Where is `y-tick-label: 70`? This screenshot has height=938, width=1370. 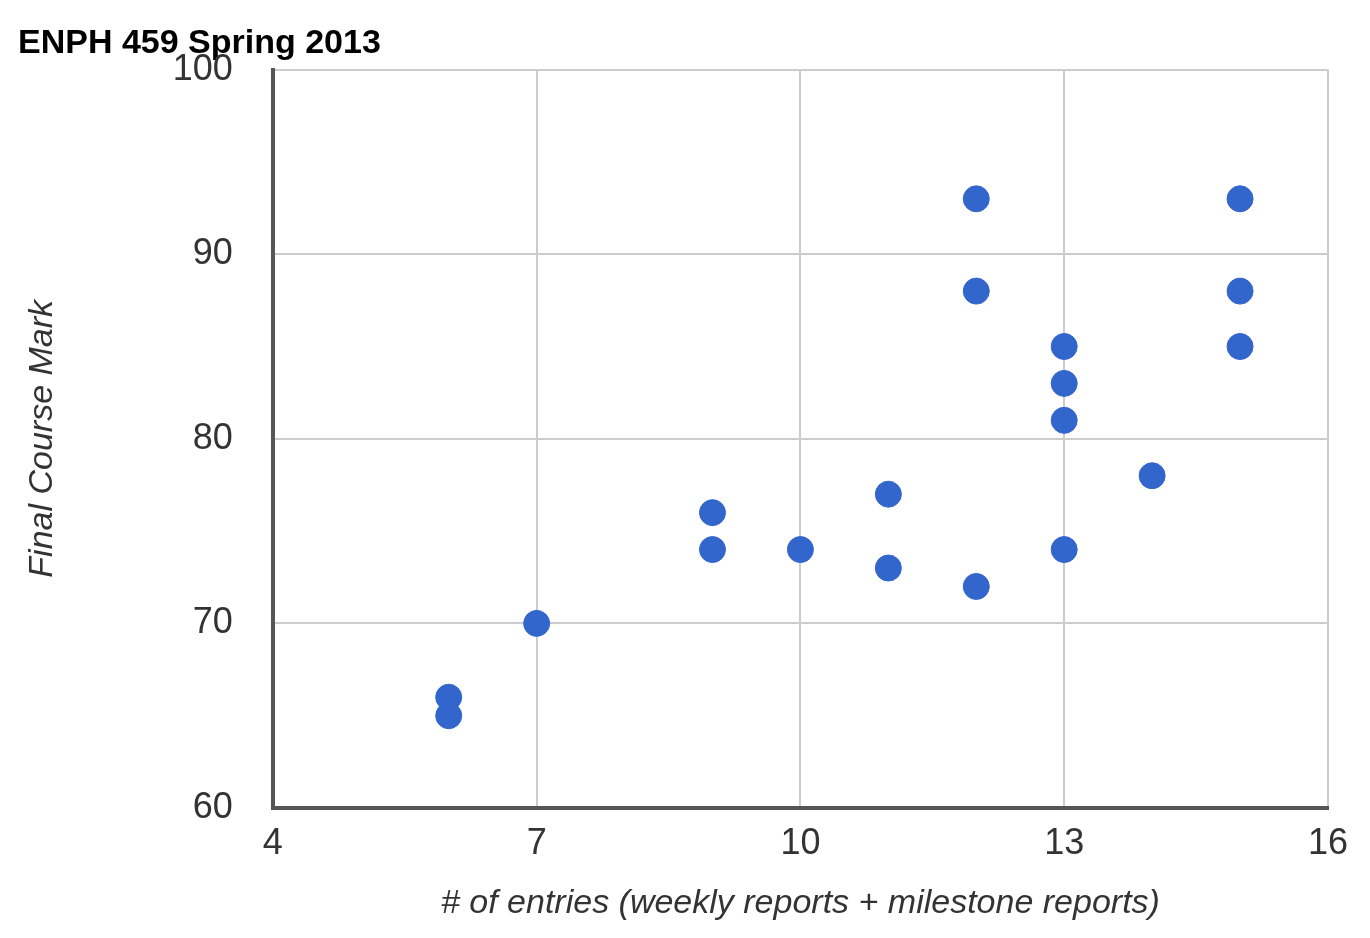 y-tick-label: 70 is located at coordinates (212, 621).